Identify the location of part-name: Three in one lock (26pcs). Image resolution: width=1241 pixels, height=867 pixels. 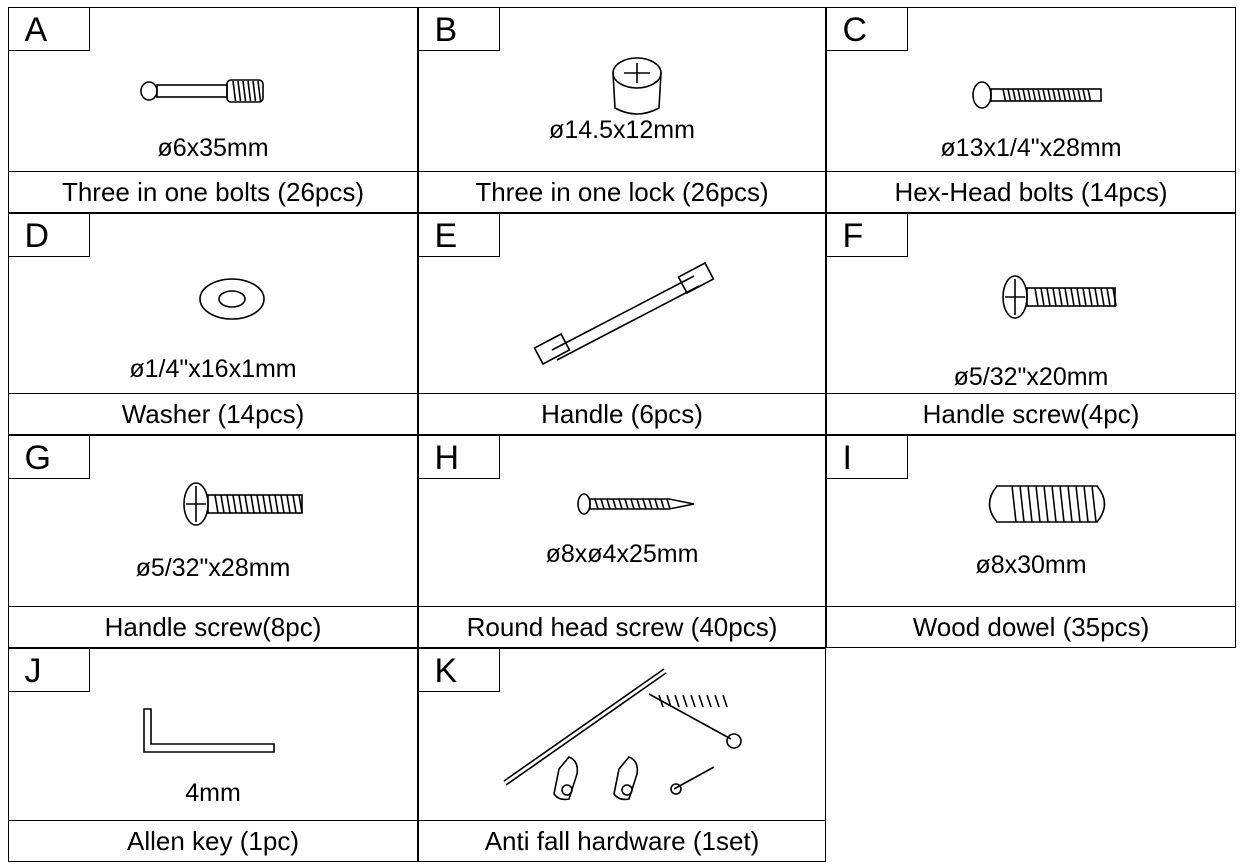
(622, 191).